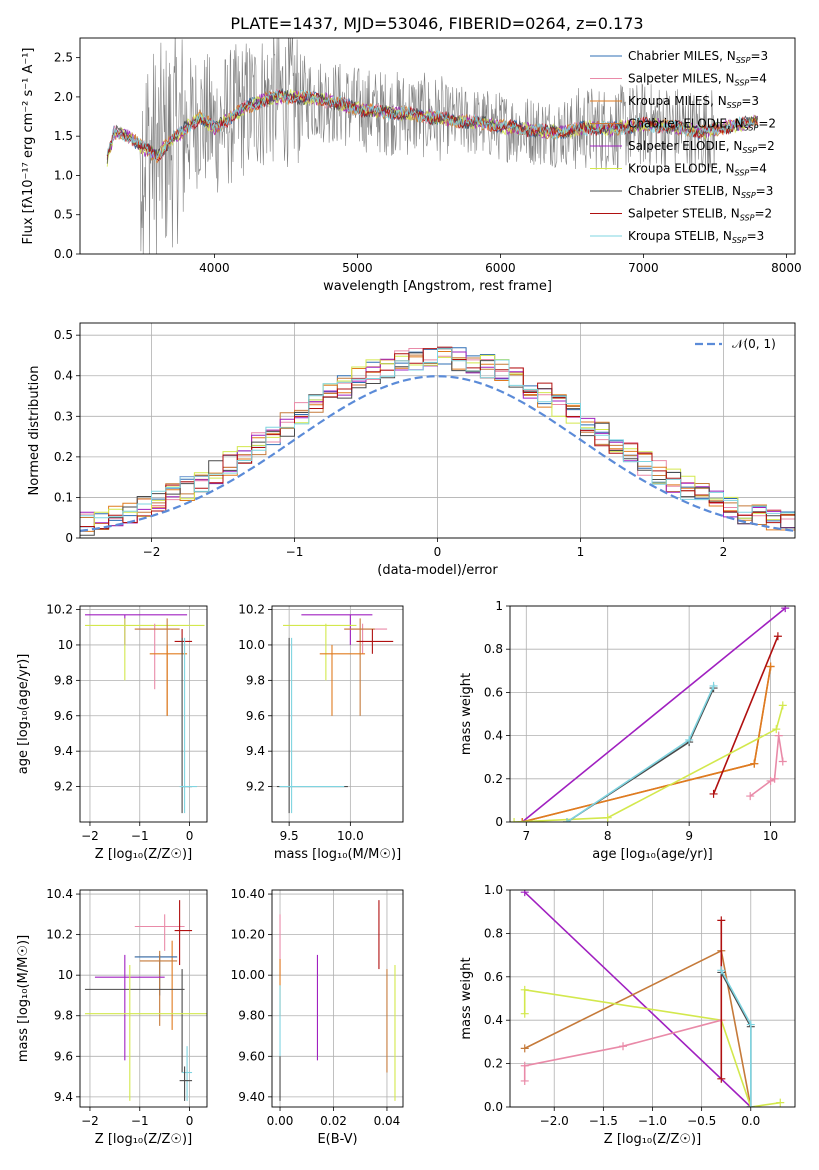 This screenshot has width=819, height=1170. What do you see at coordinates (214, 268) in the screenshot?
I see `tick-label-x: 4000` at bounding box center [214, 268].